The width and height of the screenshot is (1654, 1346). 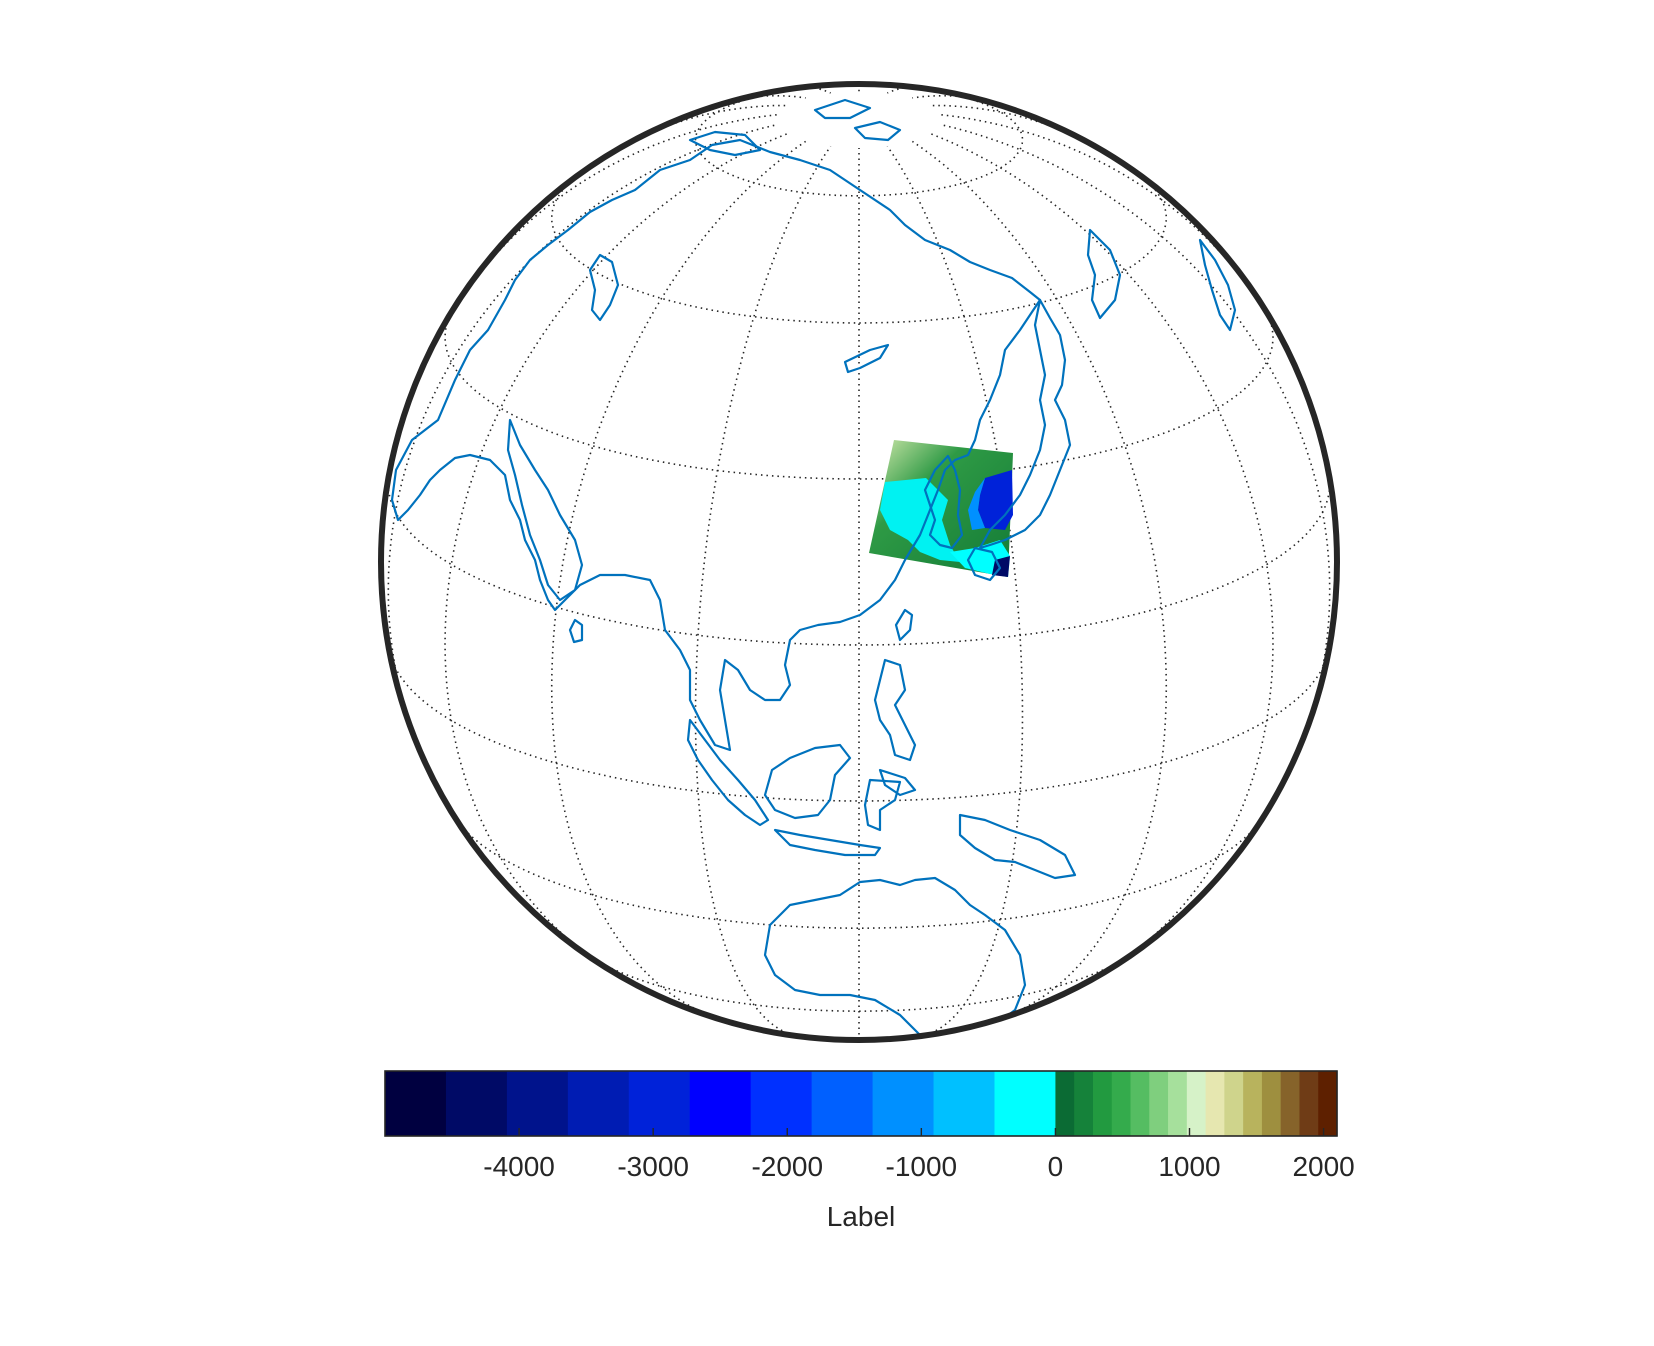 What do you see at coordinates (728, 772) in the screenshot?
I see `coastline-sumatra` at bounding box center [728, 772].